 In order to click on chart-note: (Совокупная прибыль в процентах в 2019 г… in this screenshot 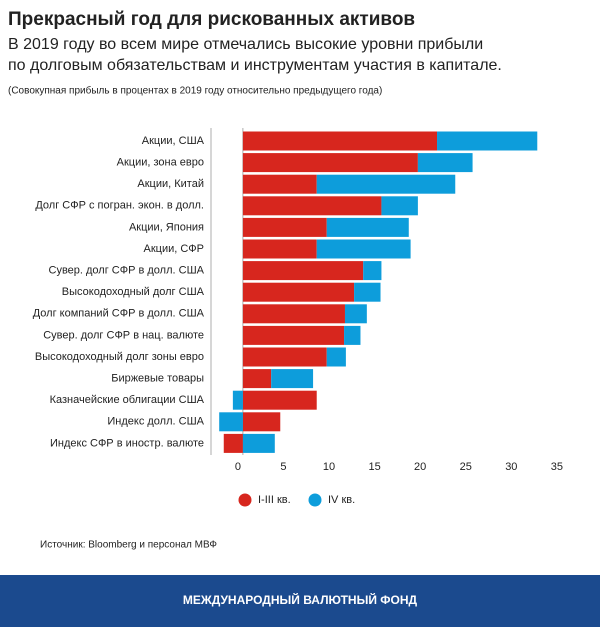, I will do `click(195, 91)`.